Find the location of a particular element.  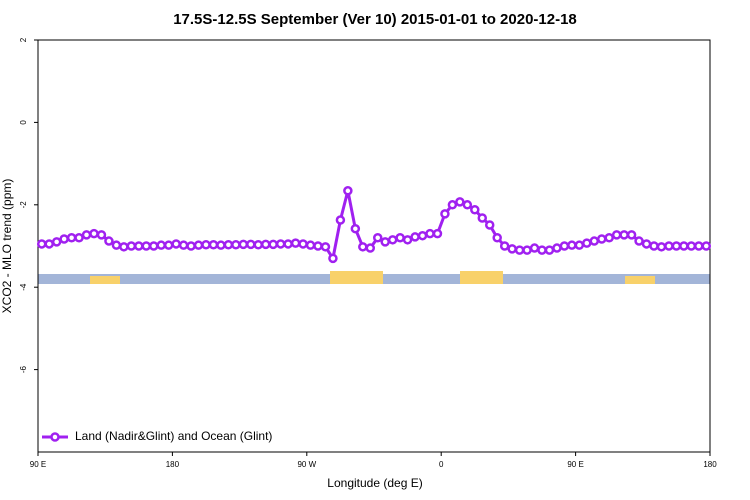

y-tick-label: -2 is located at coordinates (23, 205).